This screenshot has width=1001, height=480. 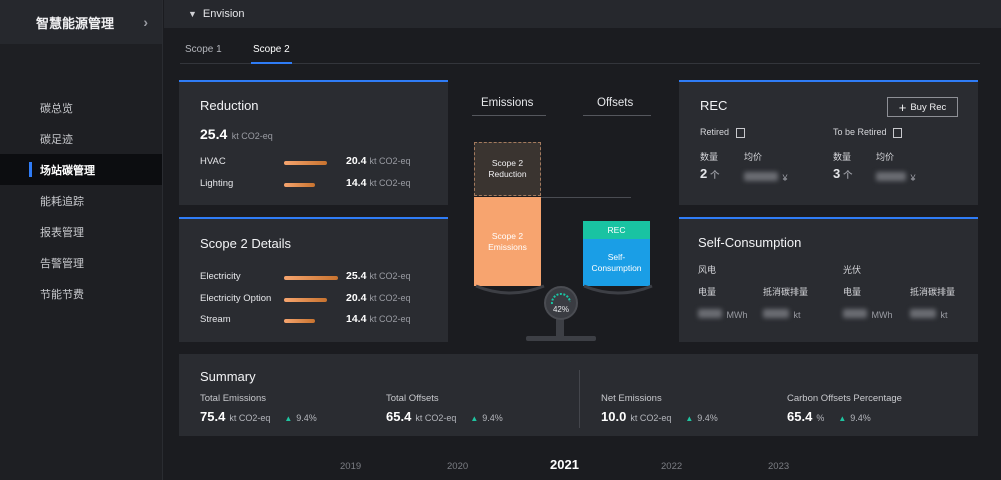 I want to click on row-value-number: 25.4, so click(x=356, y=276).